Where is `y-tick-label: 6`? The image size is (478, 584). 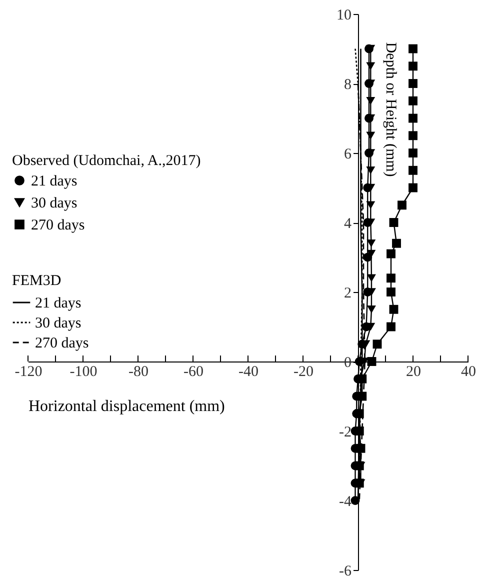 y-tick-label: 6 is located at coordinates (348, 154).